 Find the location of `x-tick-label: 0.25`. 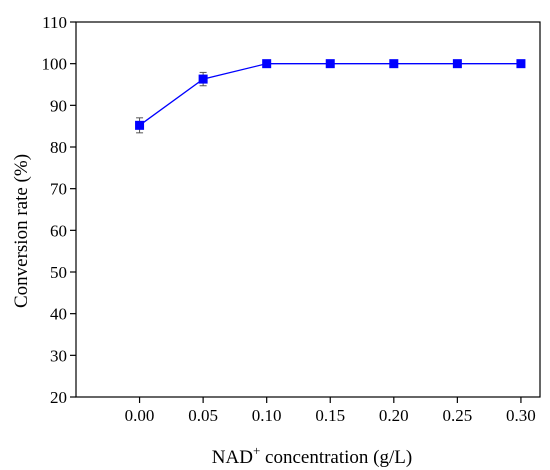

x-tick-label: 0.25 is located at coordinates (457, 415).